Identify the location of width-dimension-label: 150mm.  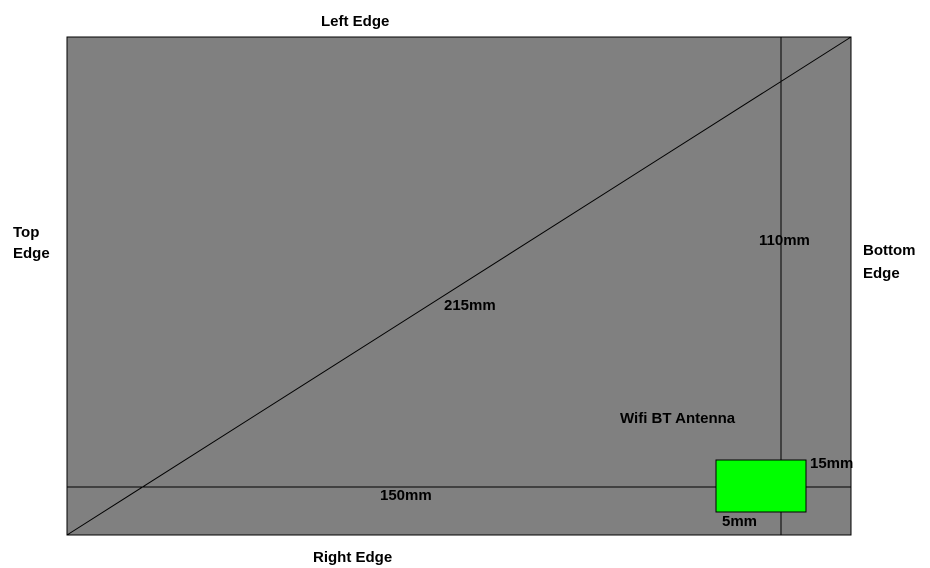
(406, 495).